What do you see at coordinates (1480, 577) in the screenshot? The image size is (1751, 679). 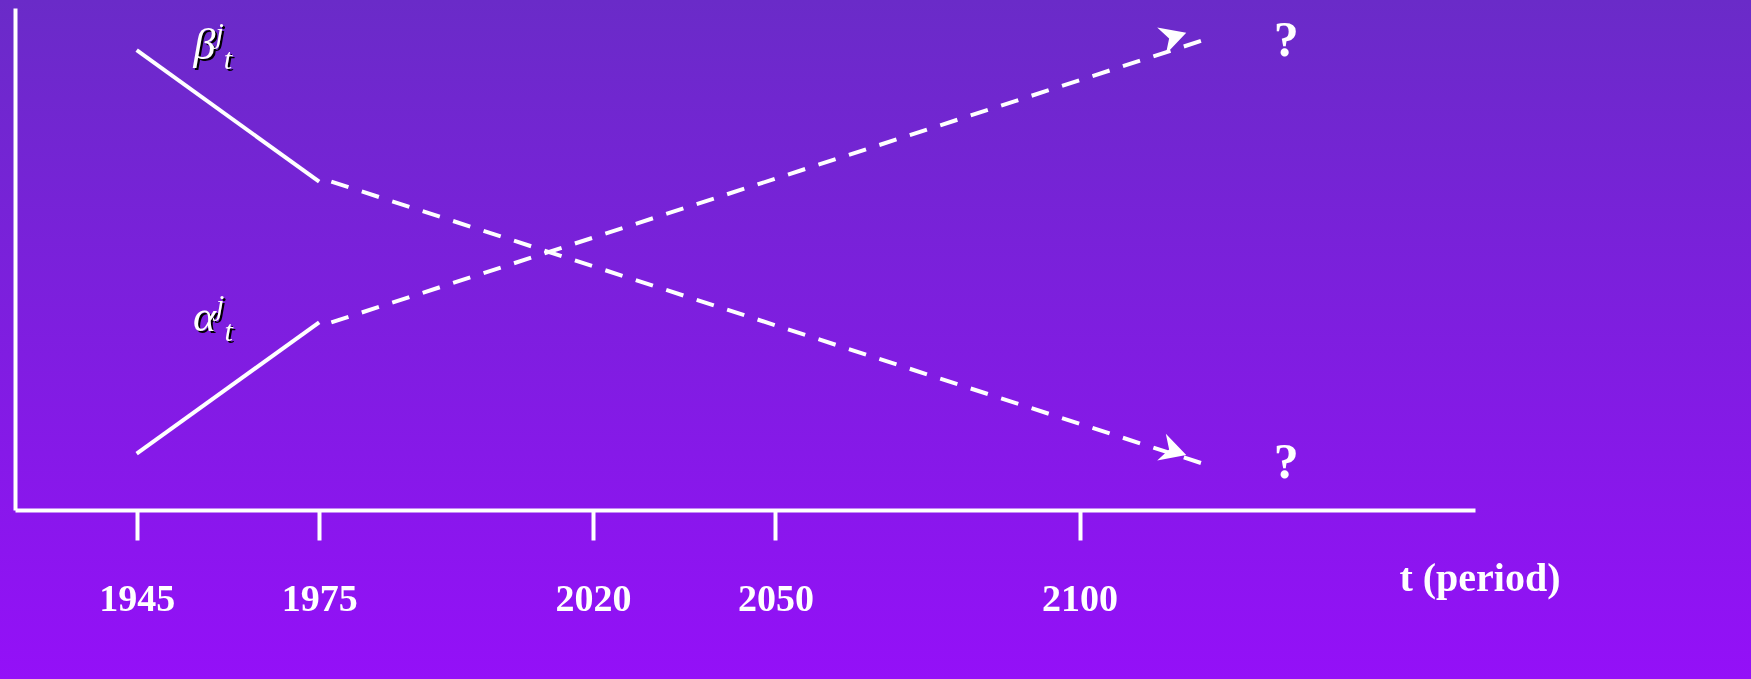 I see `x-axis-title: t (period)` at bounding box center [1480, 577].